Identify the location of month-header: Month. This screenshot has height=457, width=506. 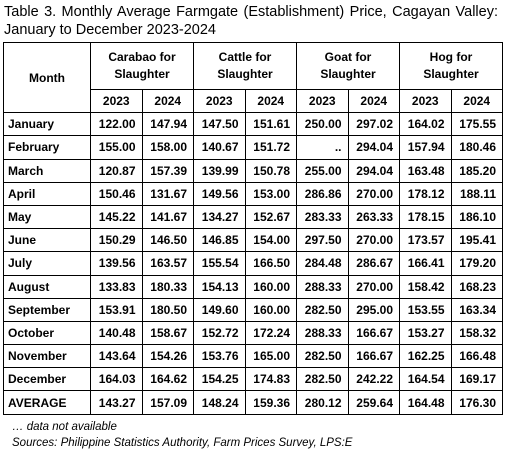
(47, 77).